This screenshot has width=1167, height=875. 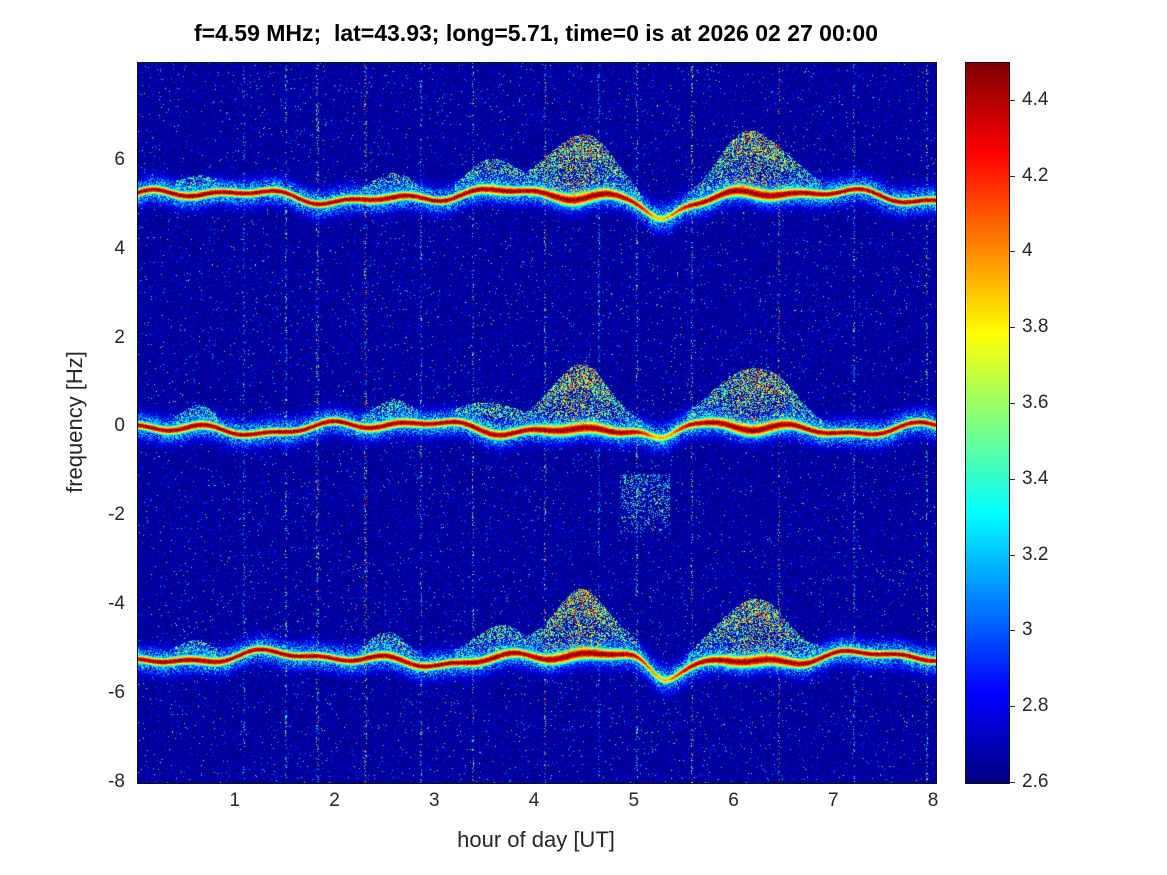 What do you see at coordinates (434, 800) in the screenshot?
I see `x-tick-label: 3` at bounding box center [434, 800].